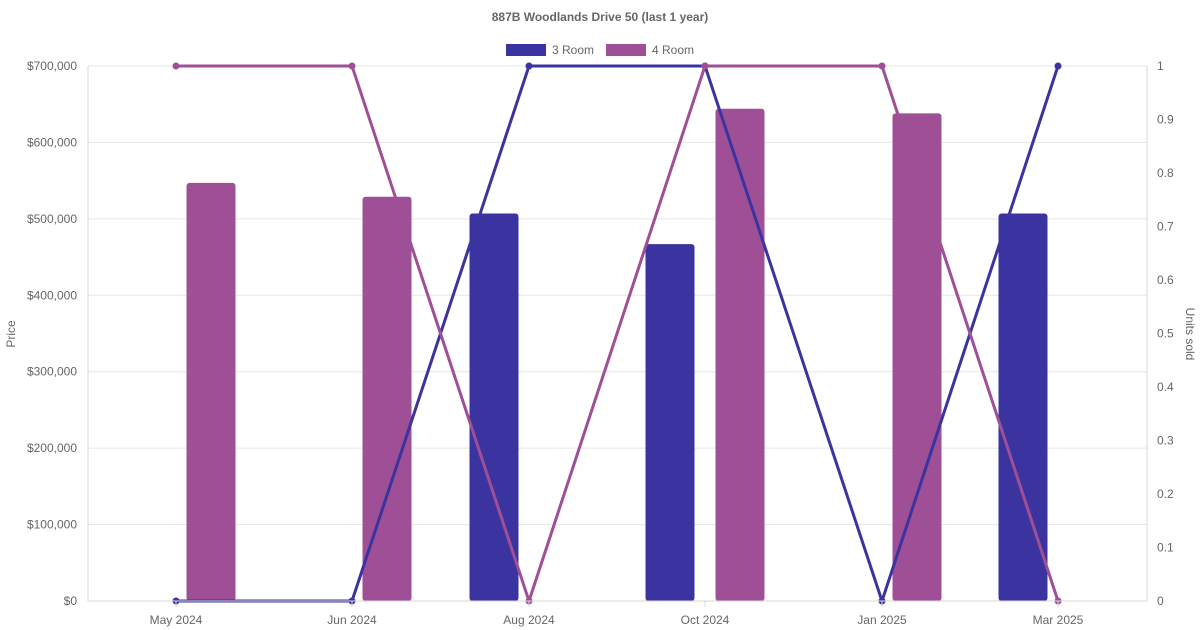 This screenshot has width=1200, height=630. What do you see at coordinates (52, 142) in the screenshot?
I see `y-left-tick-label: $600,000` at bounding box center [52, 142].